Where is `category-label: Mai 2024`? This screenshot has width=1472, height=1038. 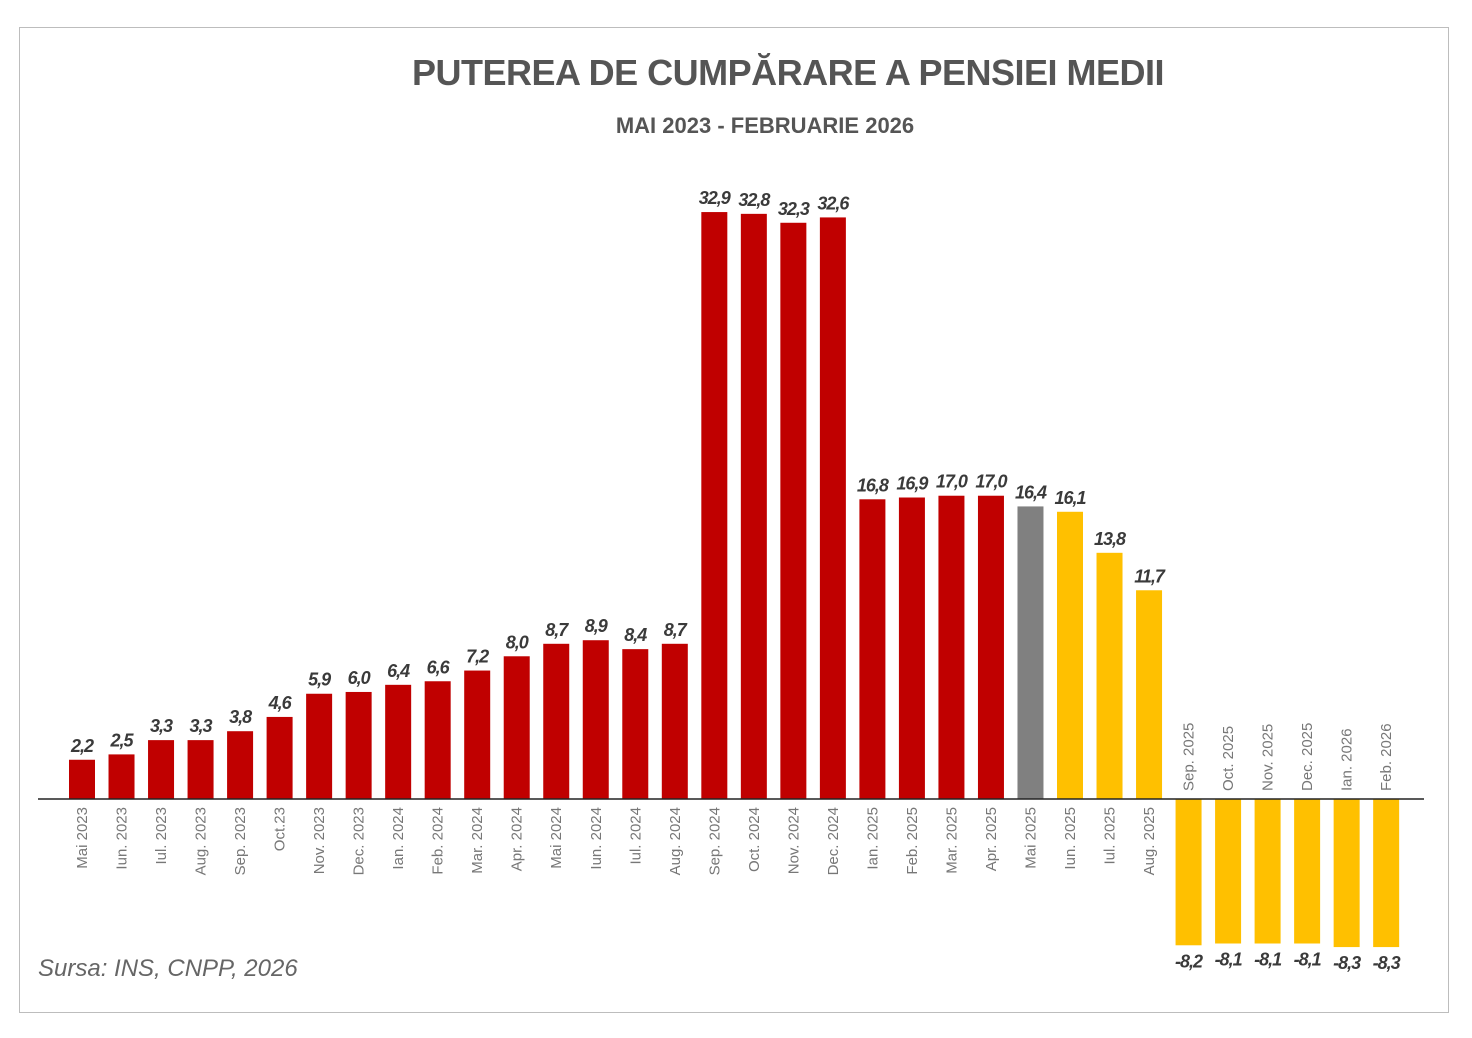 category-label: Mai 2024 is located at coordinates (556, 838).